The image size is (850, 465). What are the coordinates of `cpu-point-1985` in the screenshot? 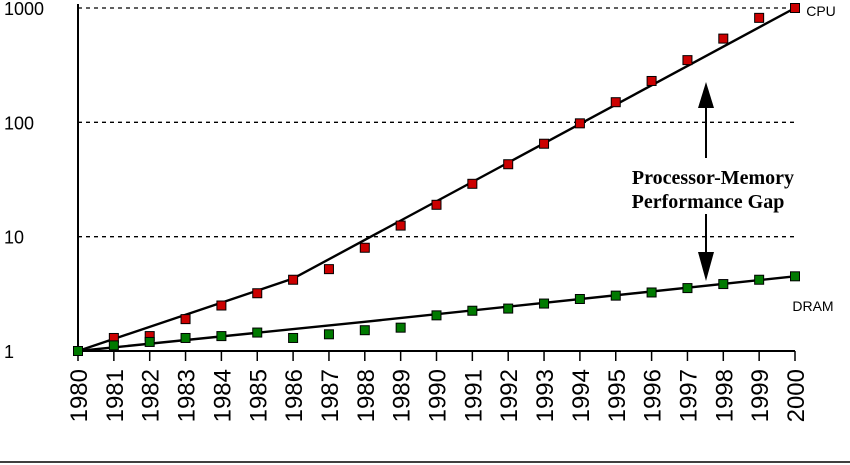 It's located at (257, 293).